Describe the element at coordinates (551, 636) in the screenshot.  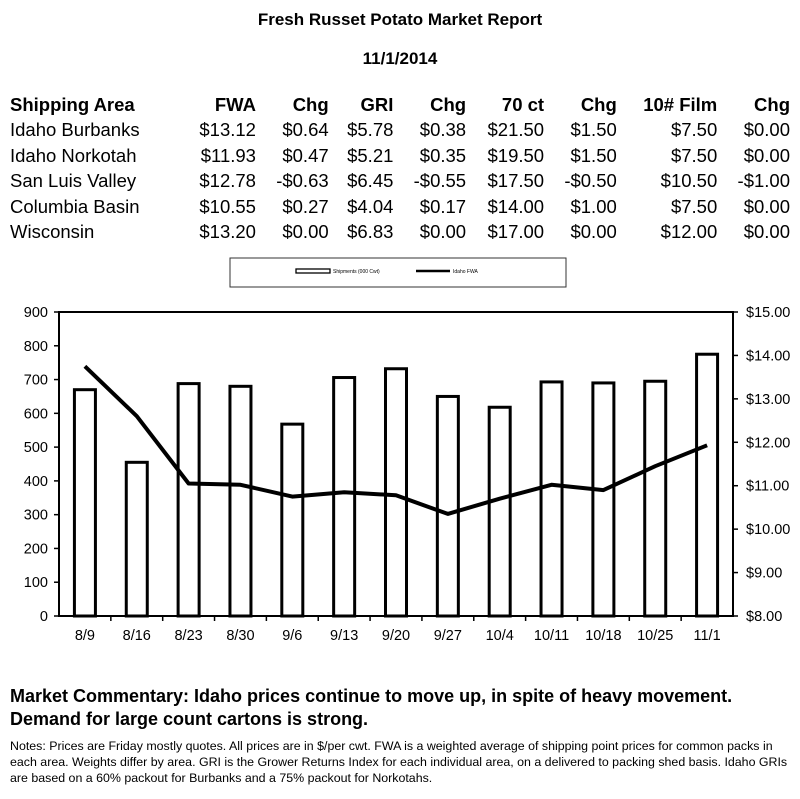
I see `x-axis-tick-label: 10/11` at that location.